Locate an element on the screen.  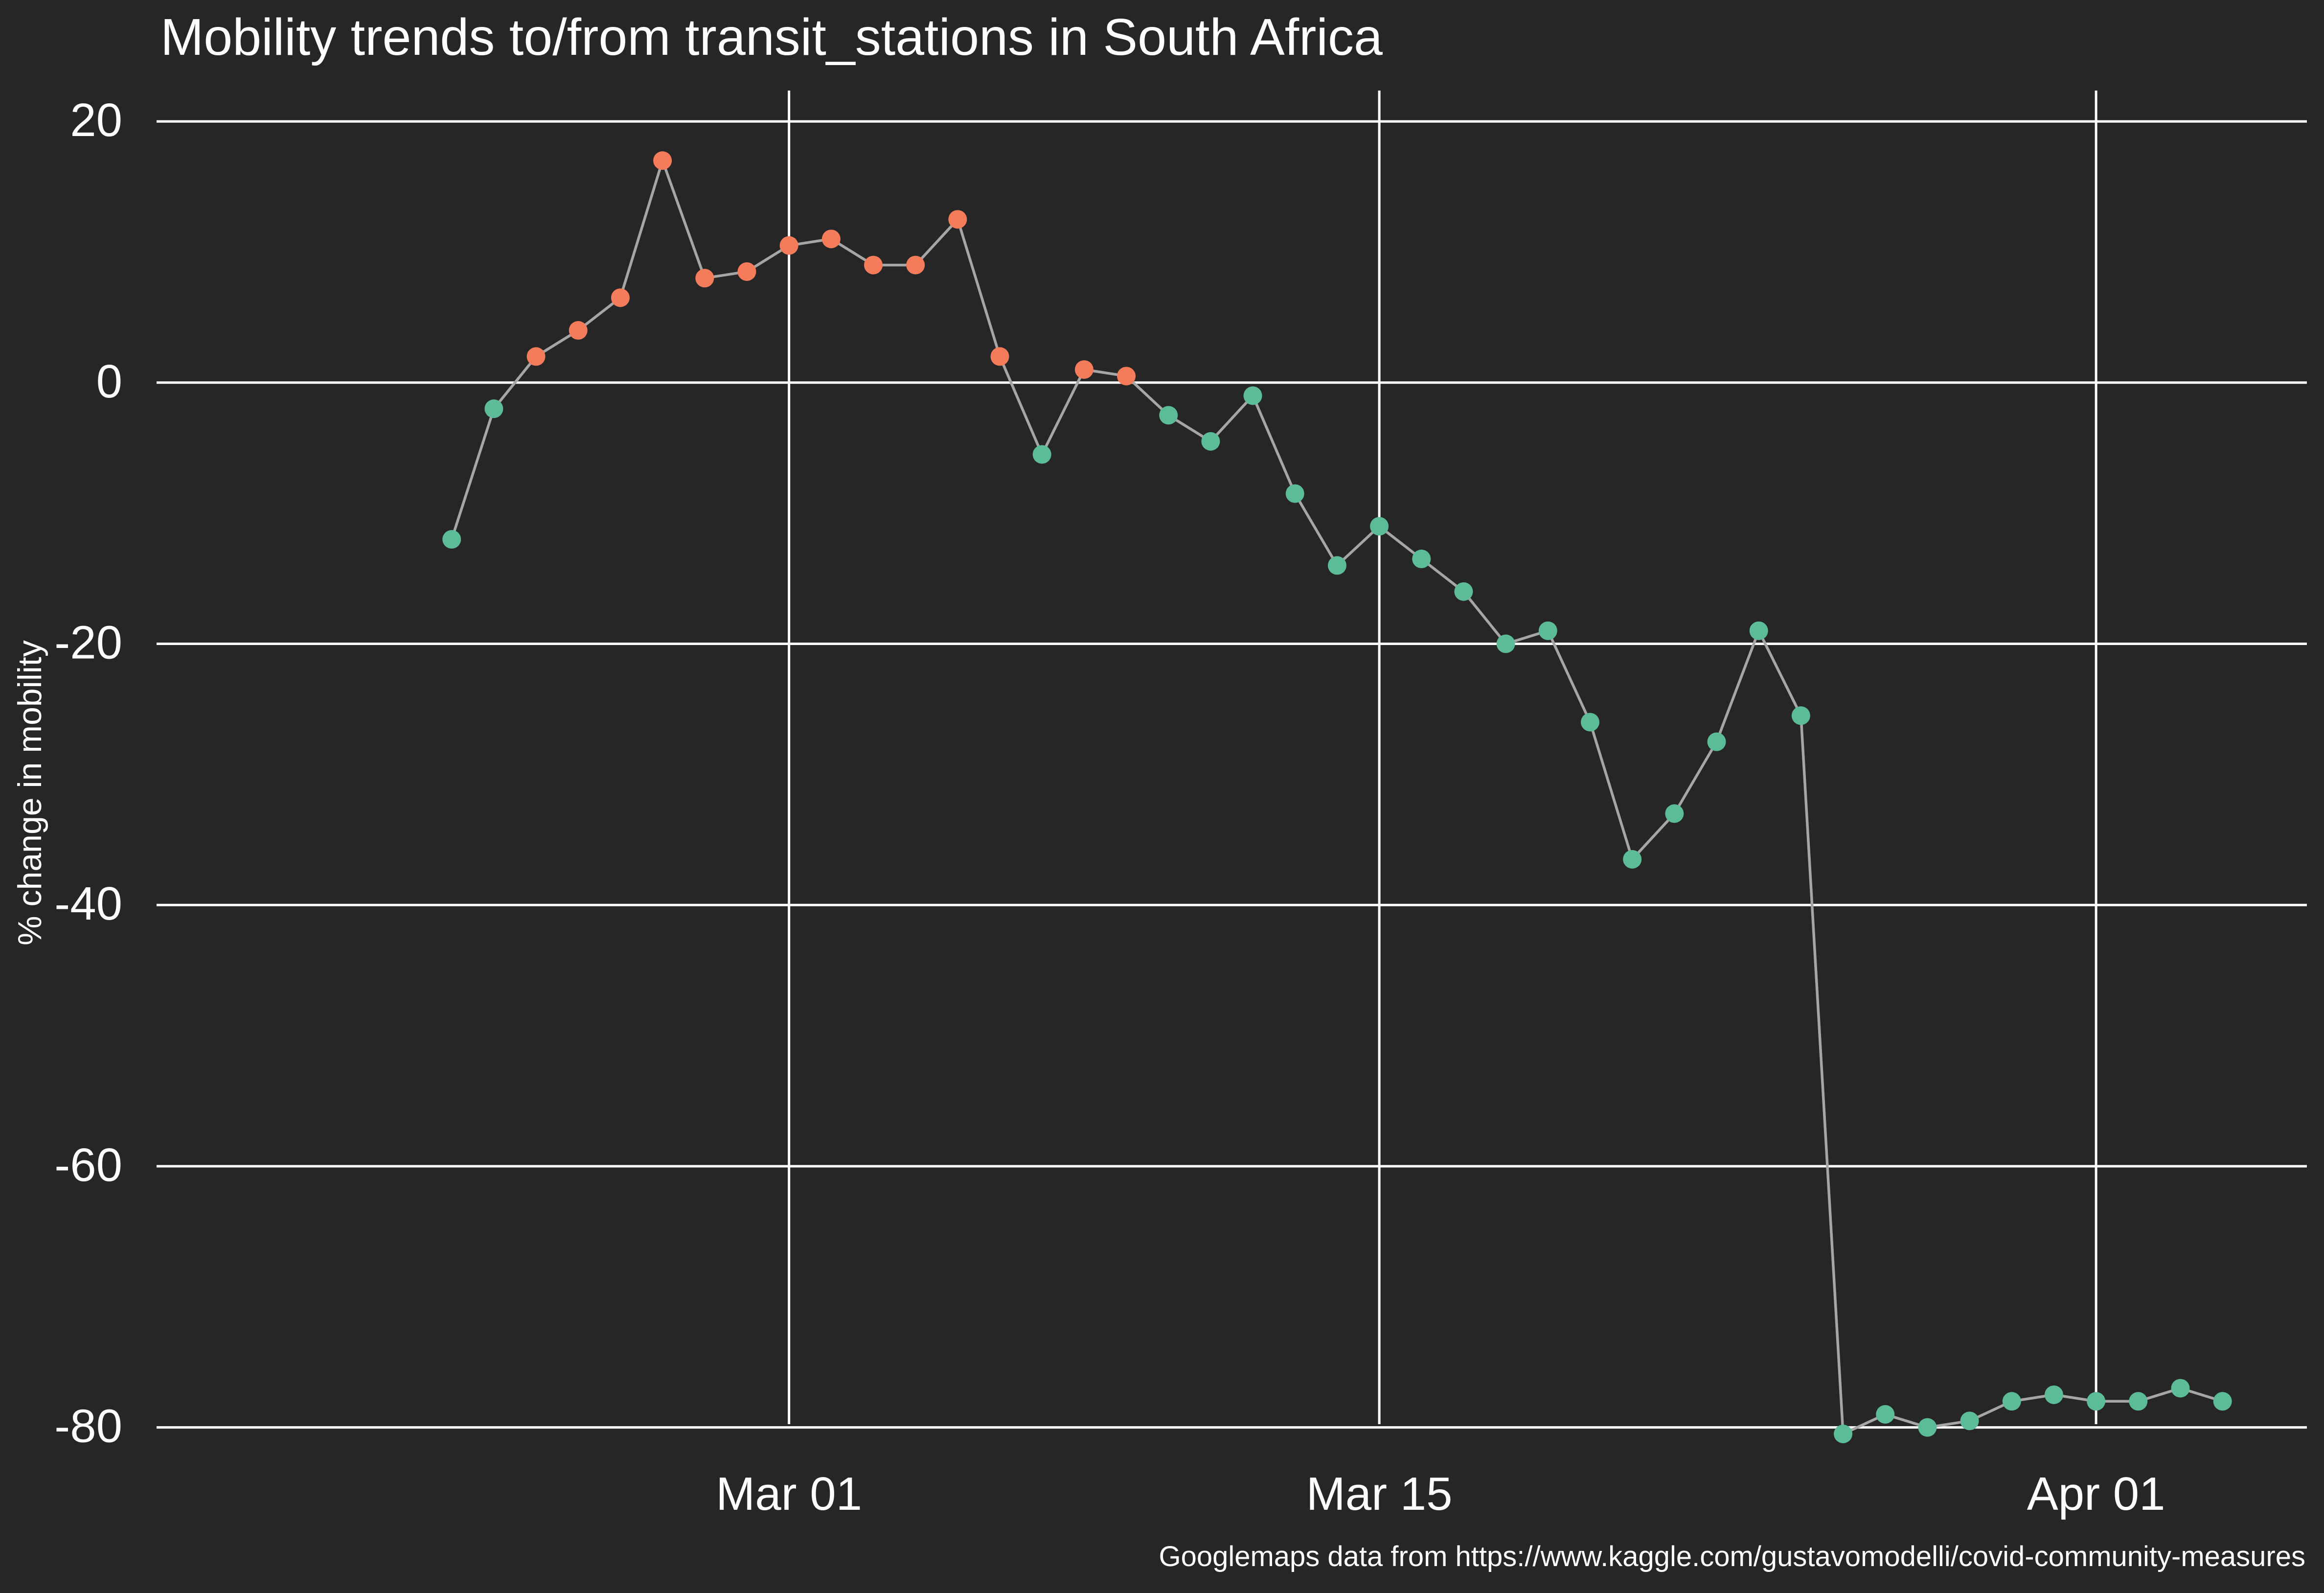
y-axis-tick-labels: 20 0 -20 -40 -60 -80 is located at coordinates (88, 773).